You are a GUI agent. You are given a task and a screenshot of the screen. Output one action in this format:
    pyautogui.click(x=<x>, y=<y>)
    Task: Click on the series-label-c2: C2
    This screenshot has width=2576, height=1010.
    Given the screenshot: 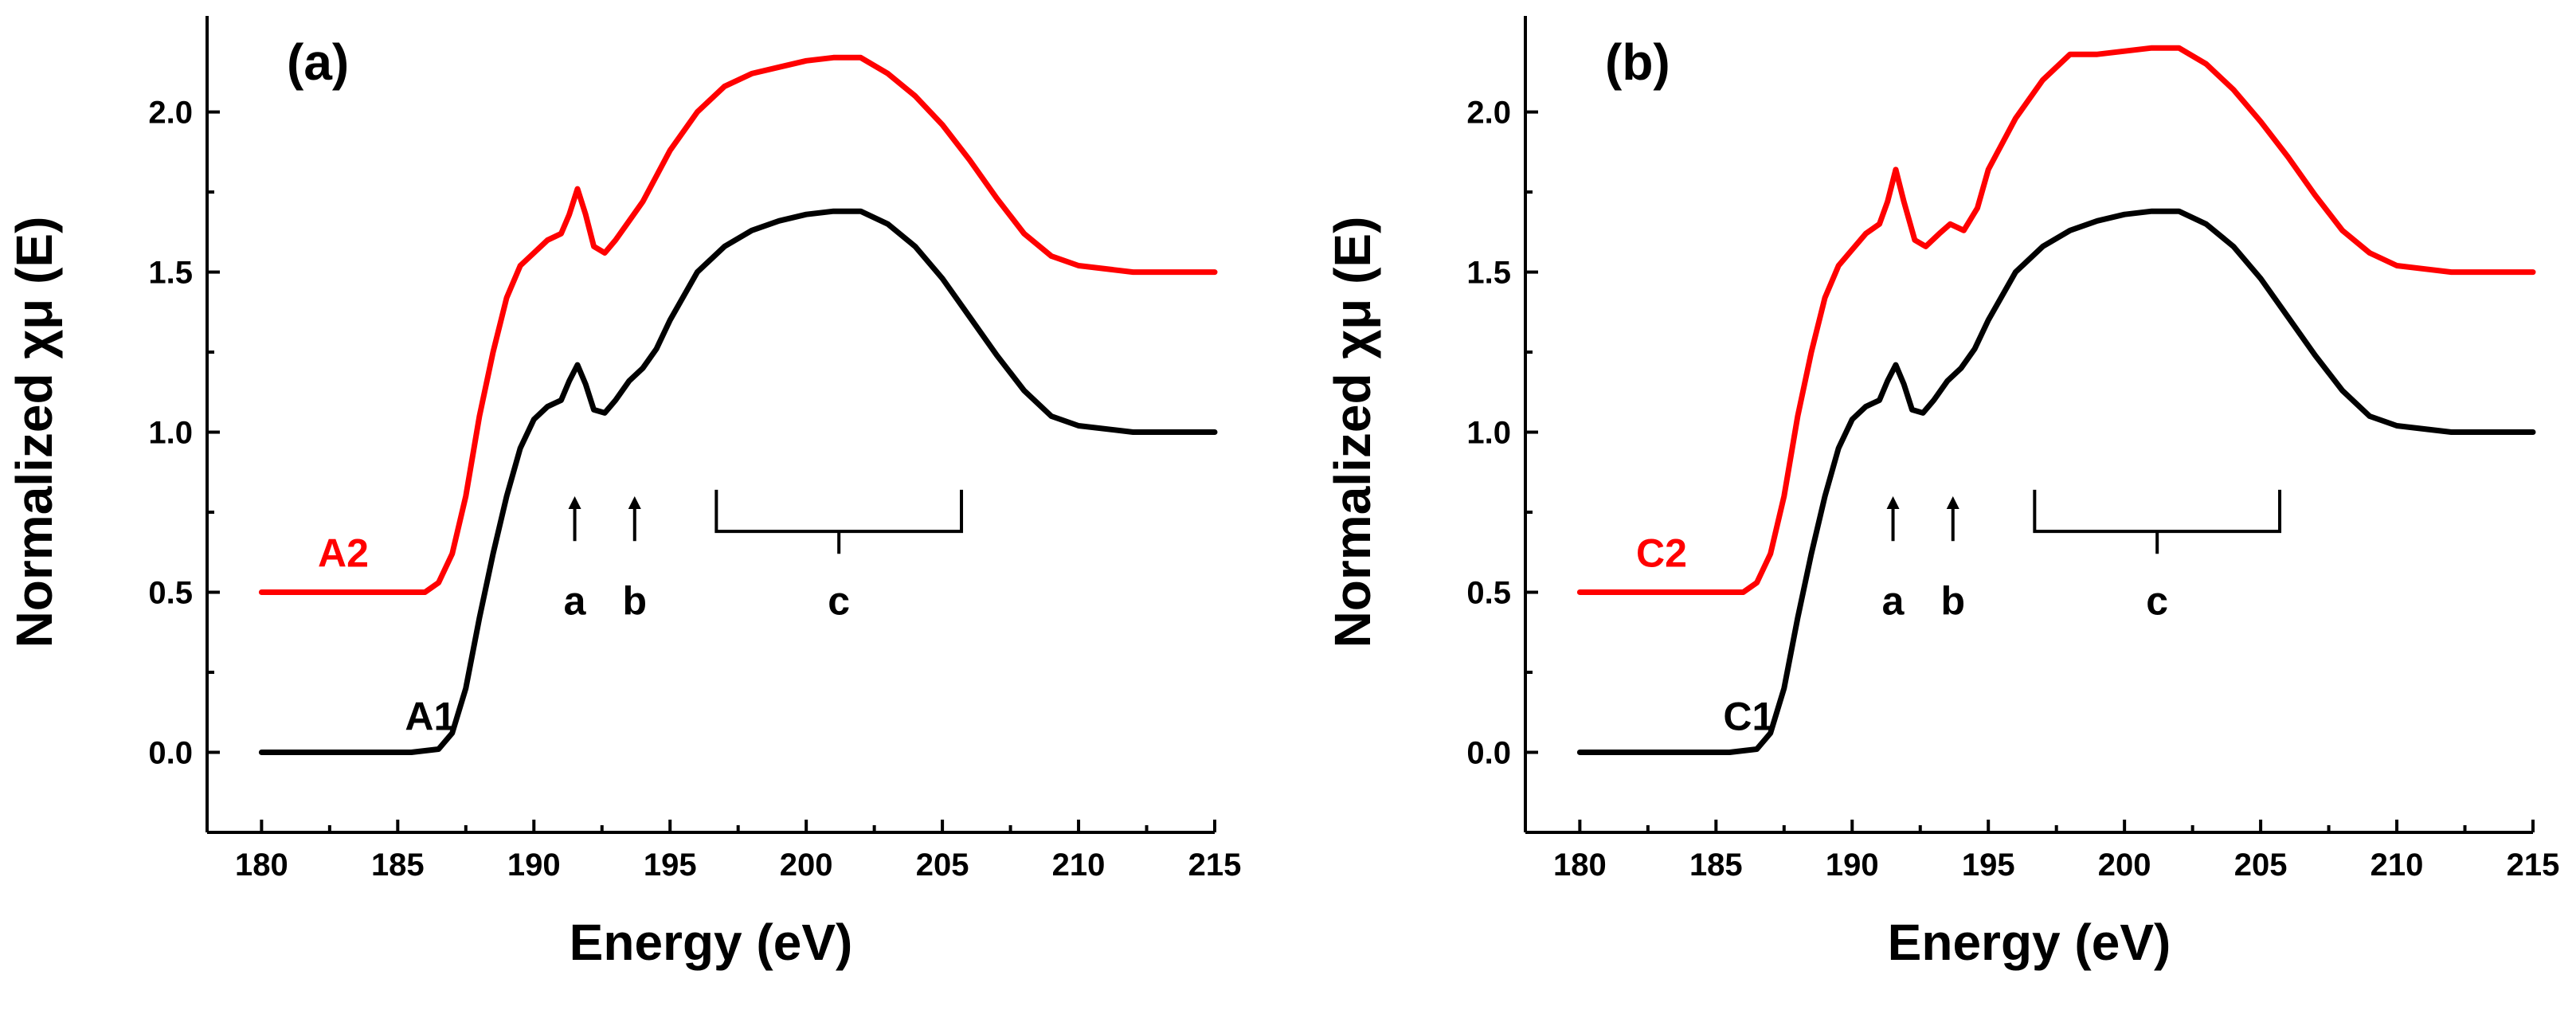 What is the action you would take?
    pyautogui.click(x=1661, y=553)
    